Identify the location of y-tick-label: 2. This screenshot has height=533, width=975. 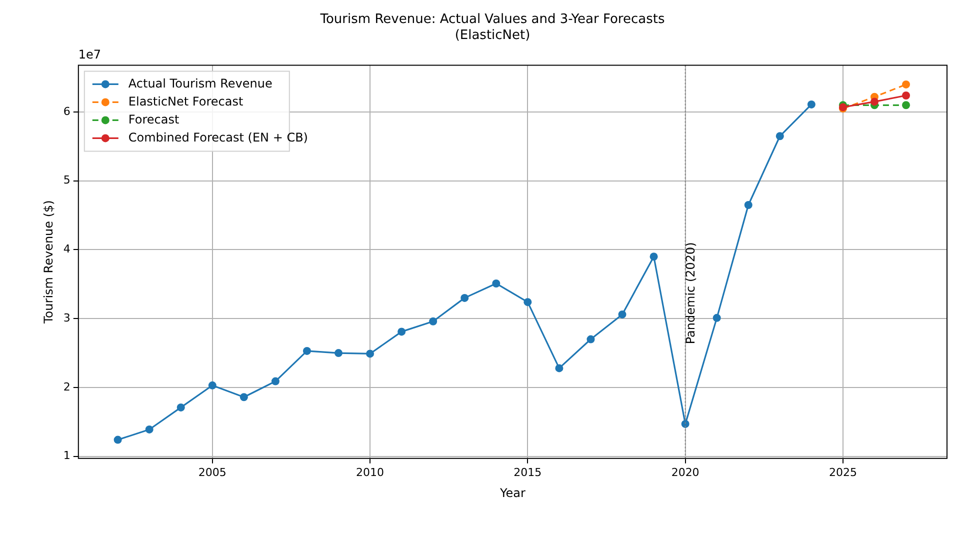
(66, 387).